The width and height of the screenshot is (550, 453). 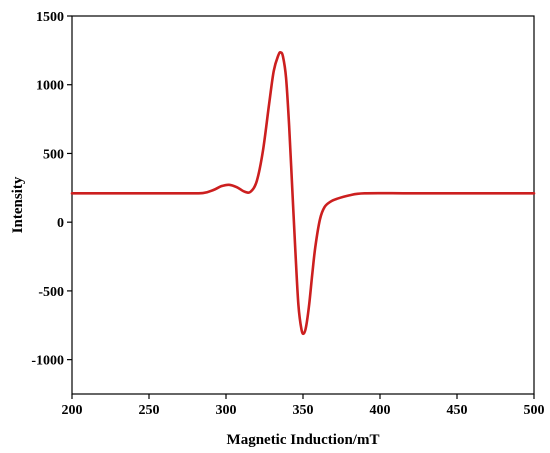 What do you see at coordinates (226, 410) in the screenshot?
I see `x-tick-label: 300` at bounding box center [226, 410].